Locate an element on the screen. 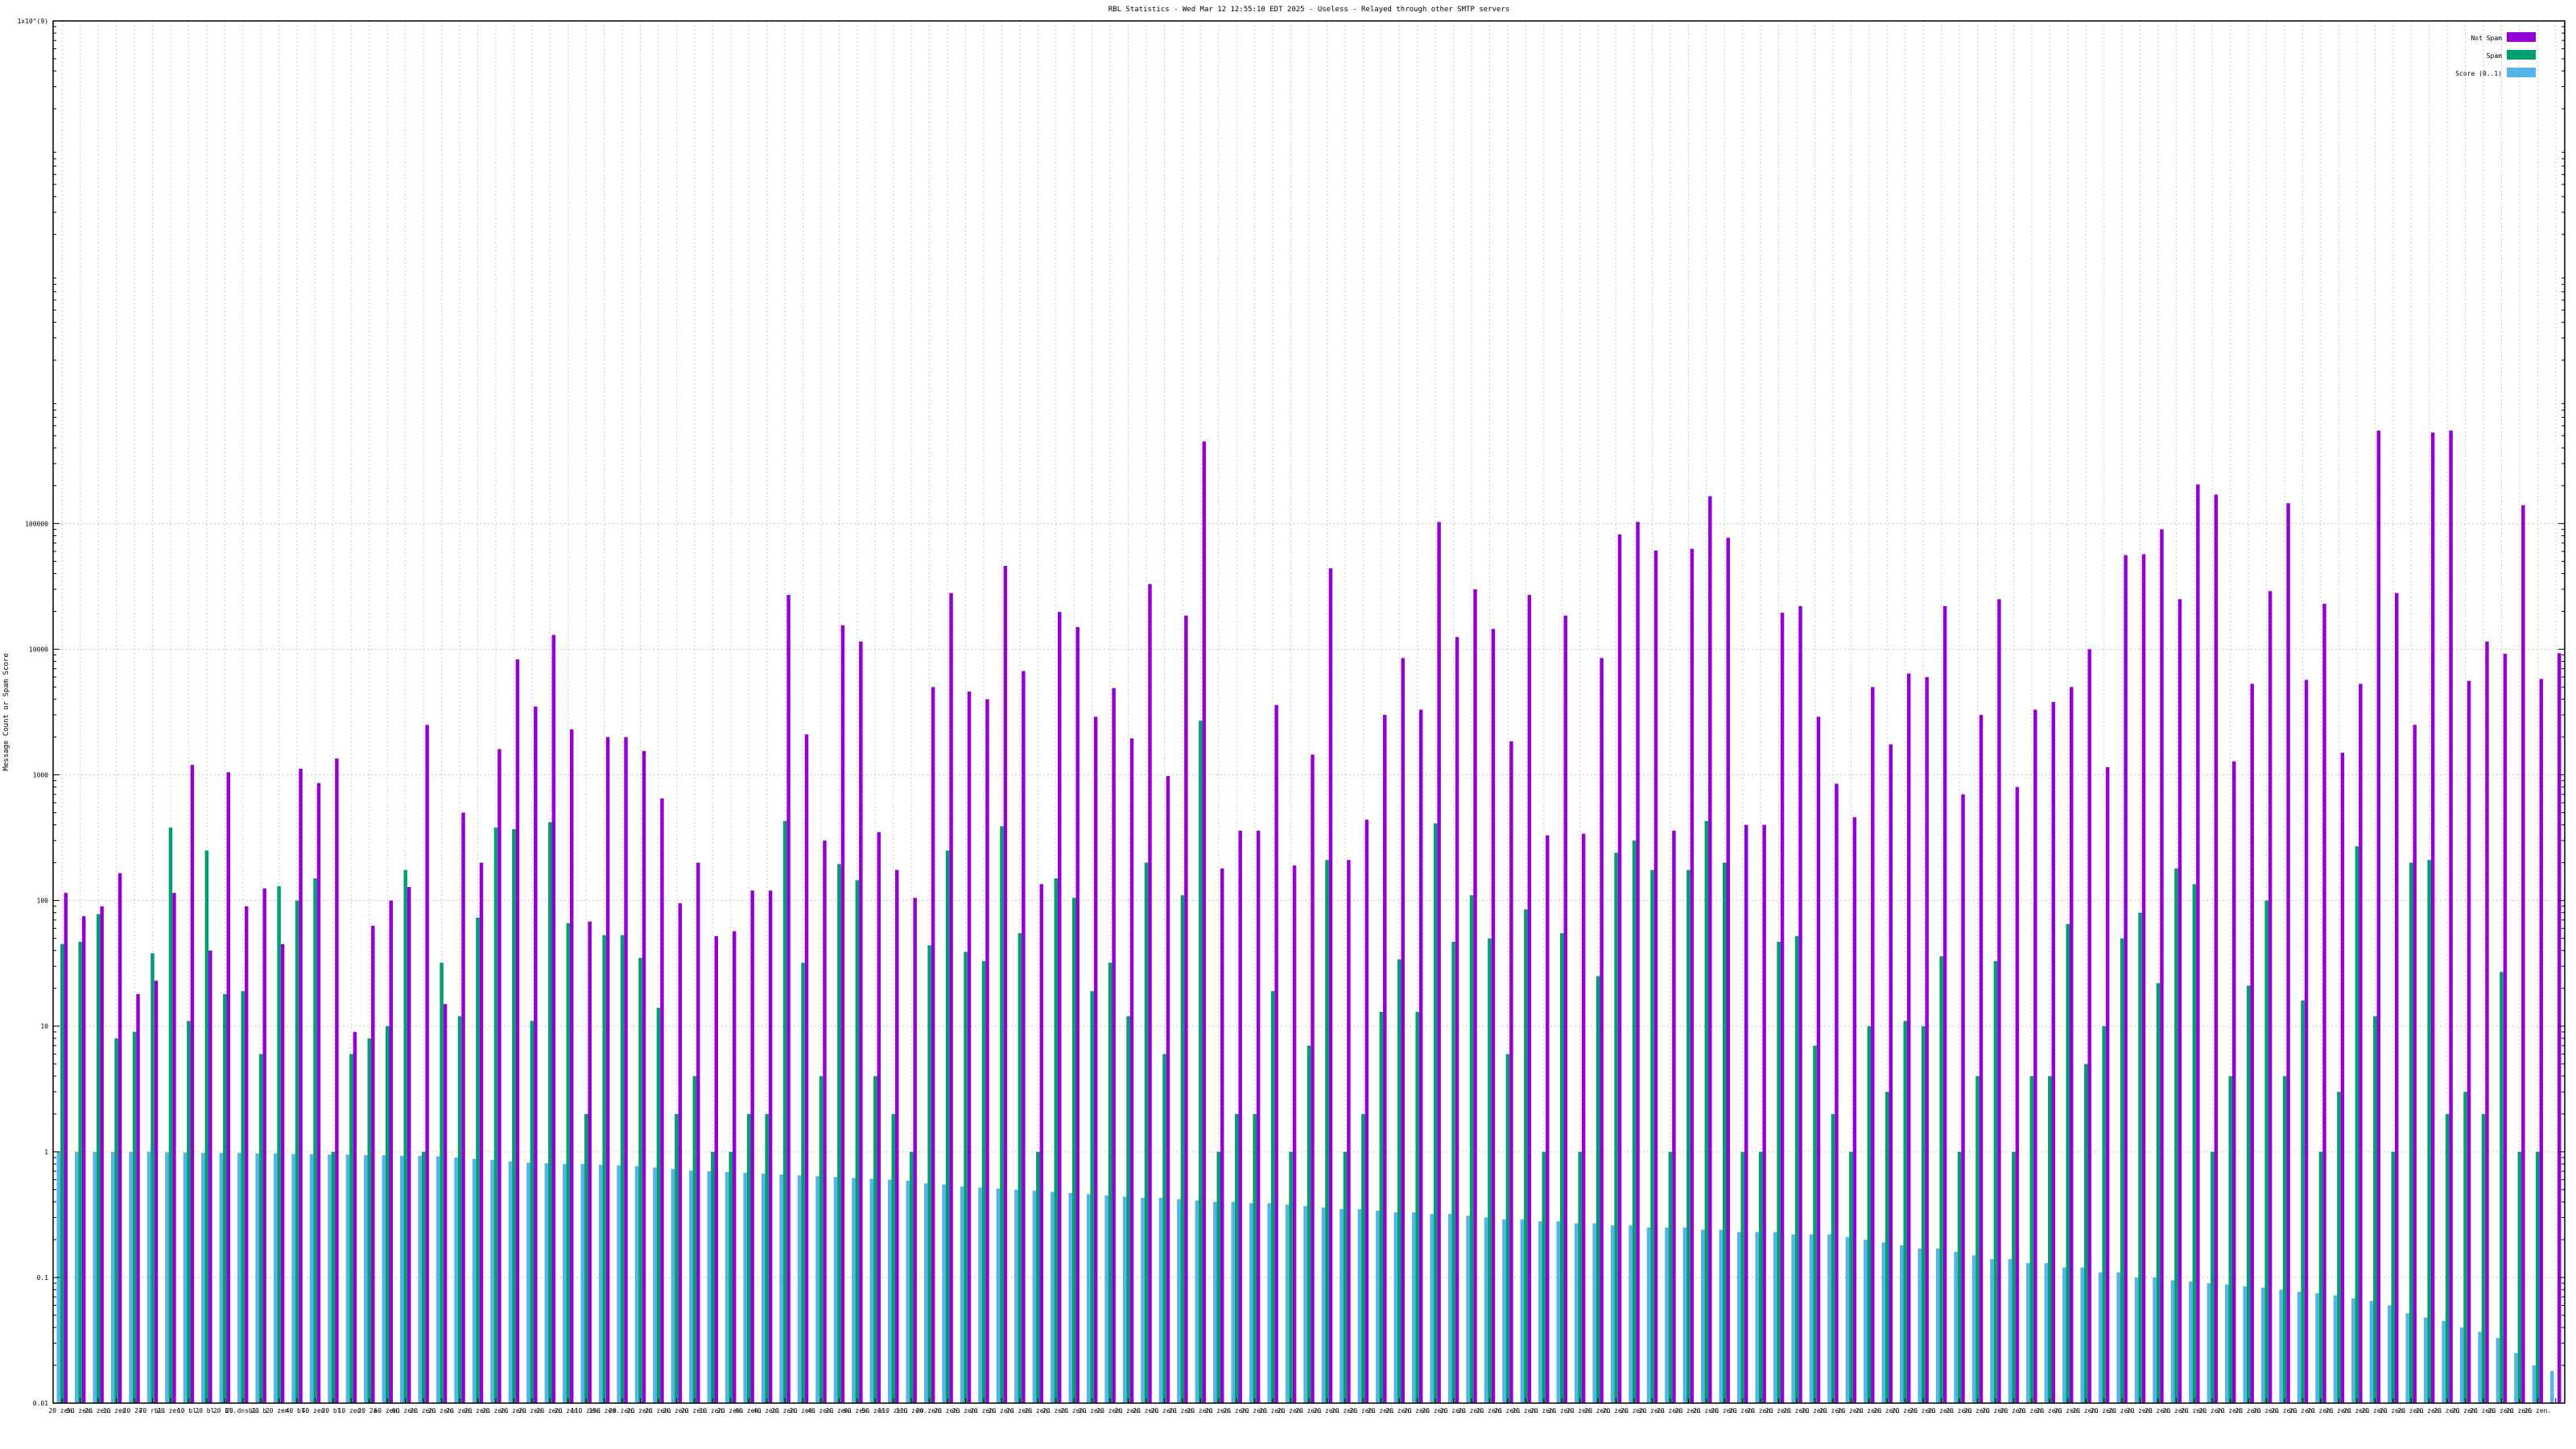 This screenshot has height=1449, width=2576. x-category-label: 40 zen. is located at coordinates (315, 1410).